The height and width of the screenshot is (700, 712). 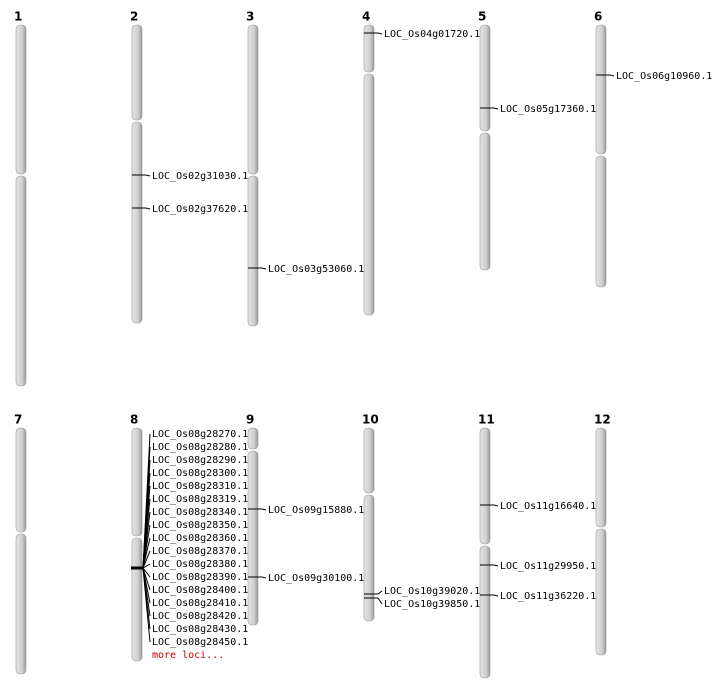 I want to click on chromosome-number: 5, so click(x=482, y=17).